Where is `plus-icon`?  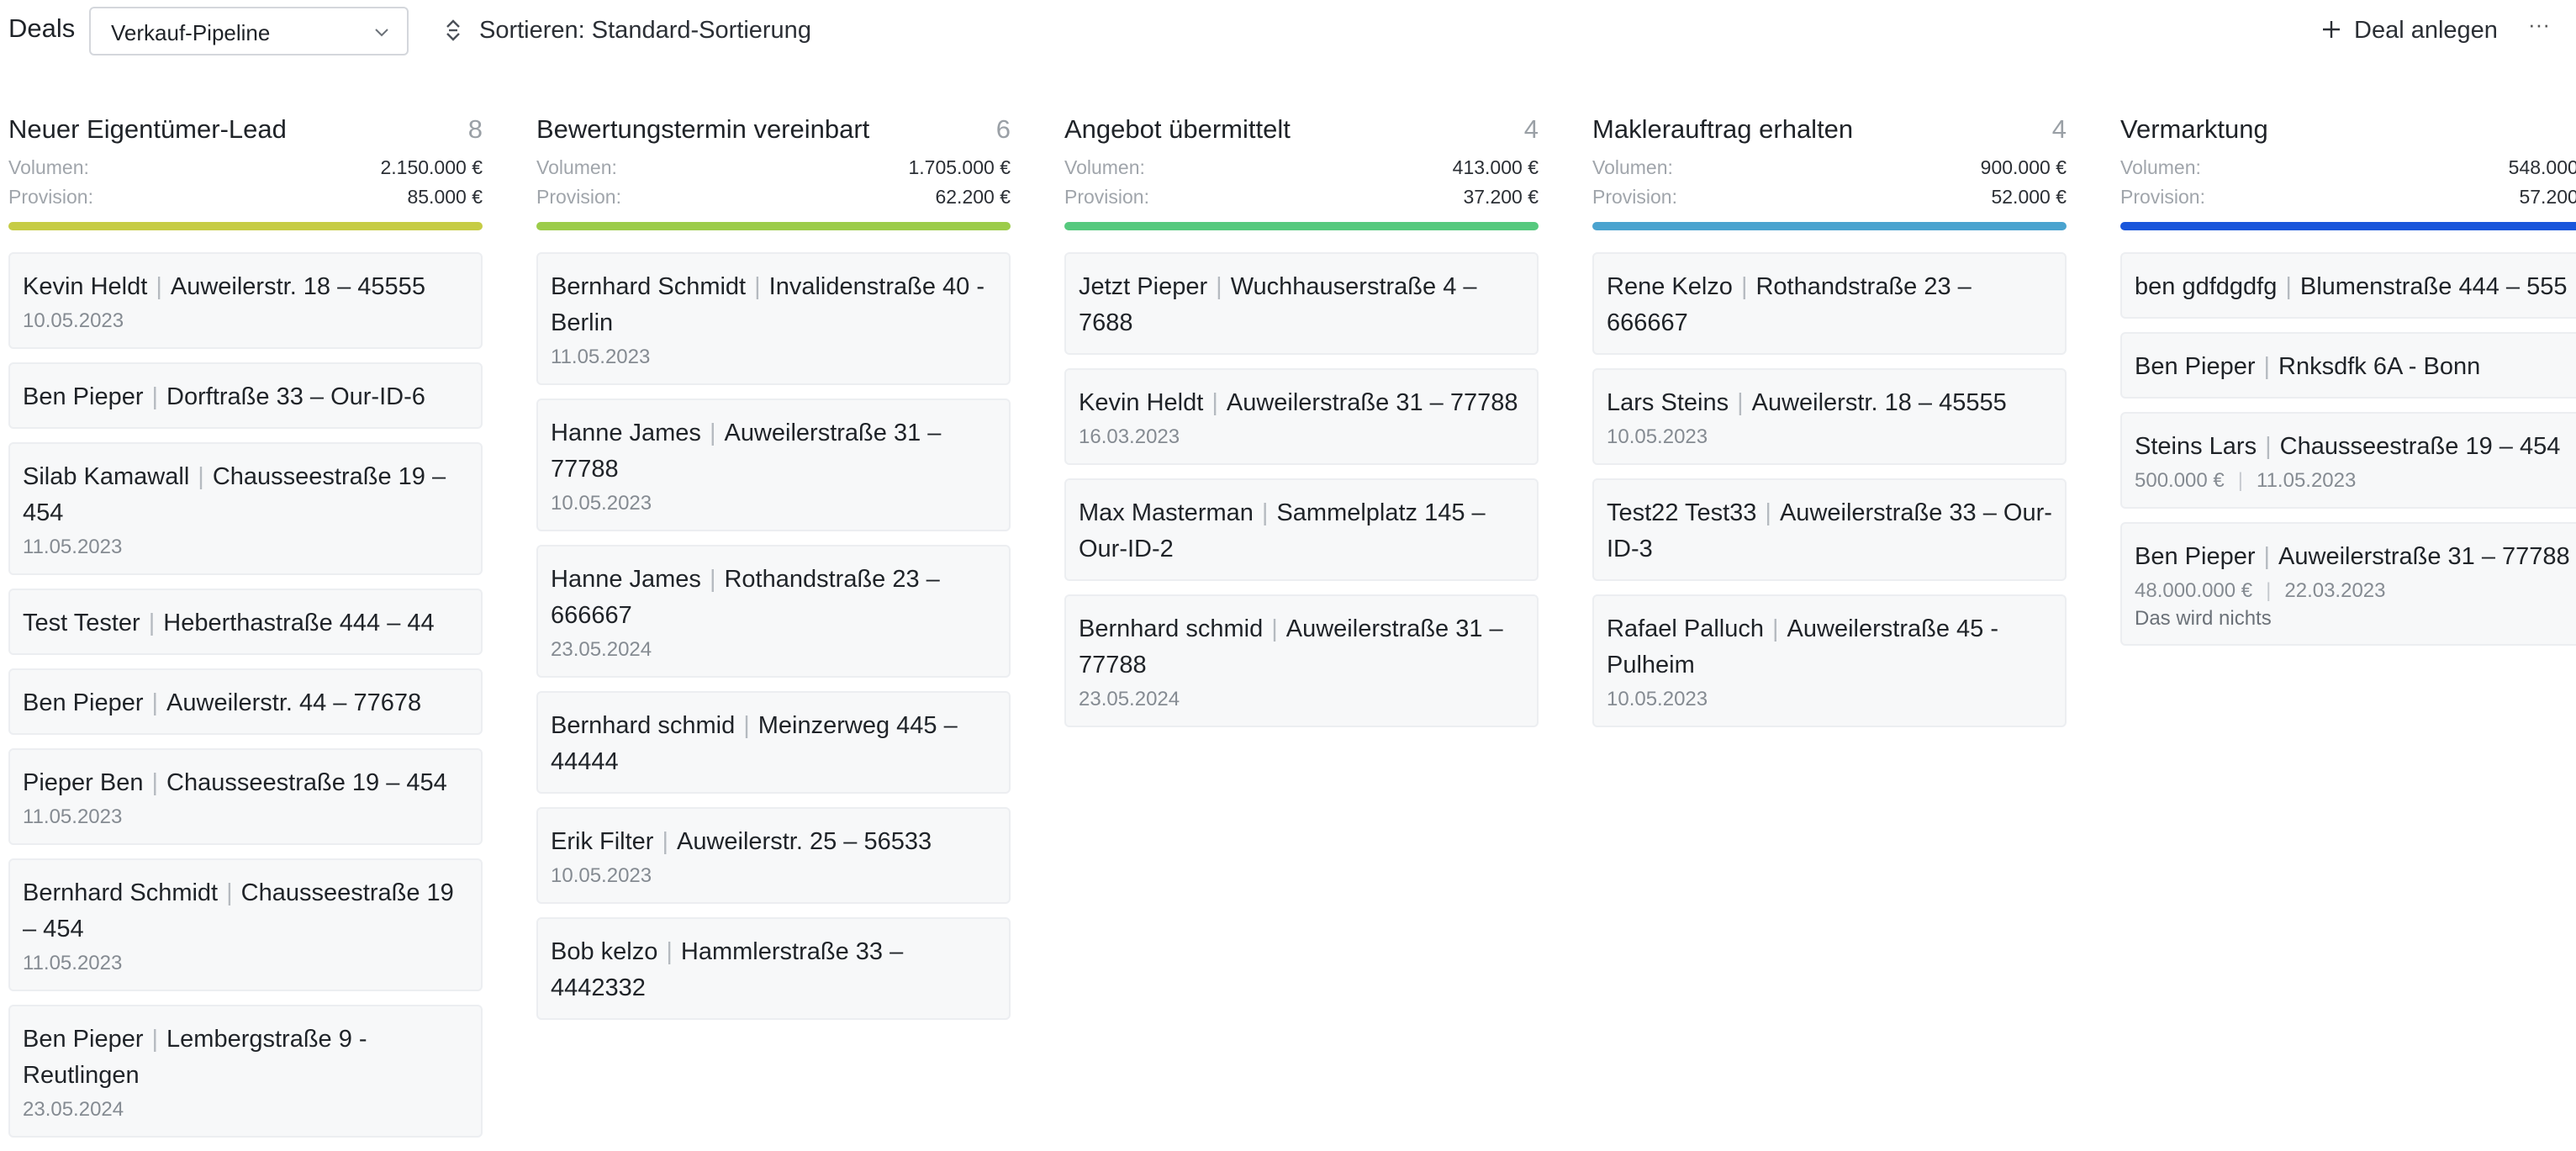
plus-icon is located at coordinates (2331, 30).